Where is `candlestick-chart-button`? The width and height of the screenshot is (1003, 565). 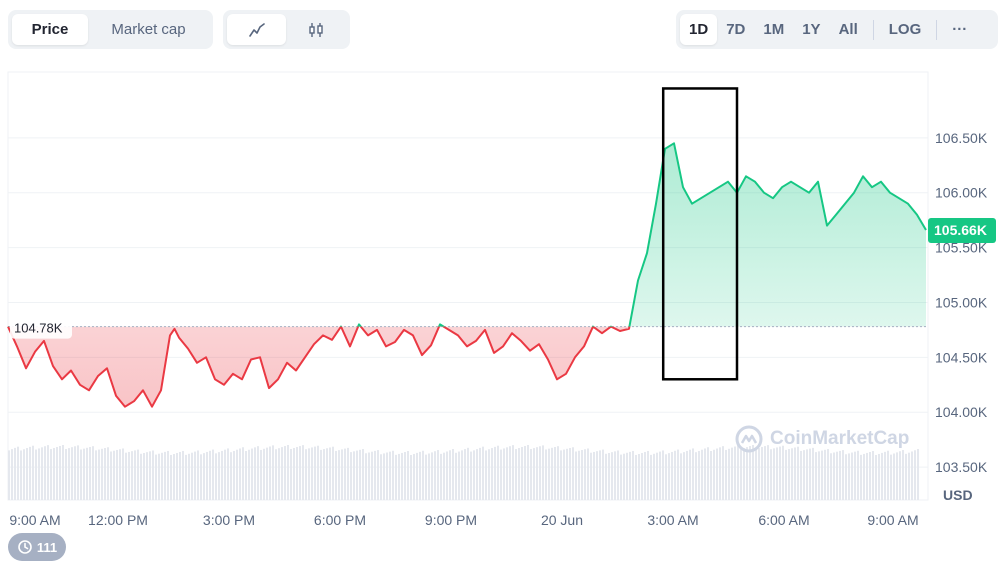 candlestick-chart-button is located at coordinates (315, 29).